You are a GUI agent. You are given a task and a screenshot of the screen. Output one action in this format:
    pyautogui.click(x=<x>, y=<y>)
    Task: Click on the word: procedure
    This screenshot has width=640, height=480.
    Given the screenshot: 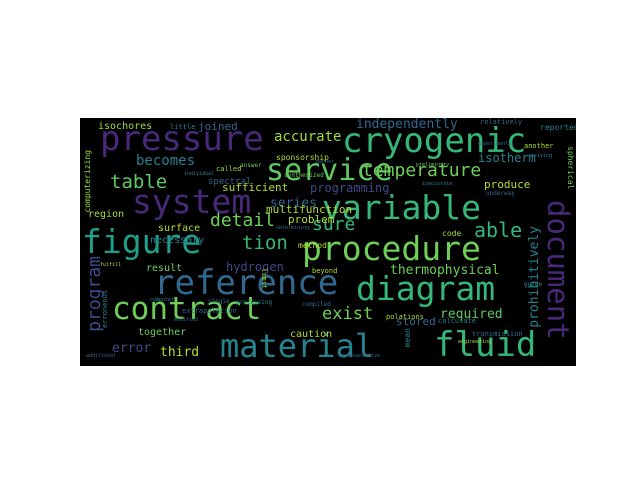 What is the action you would take?
    pyautogui.click(x=391, y=248)
    